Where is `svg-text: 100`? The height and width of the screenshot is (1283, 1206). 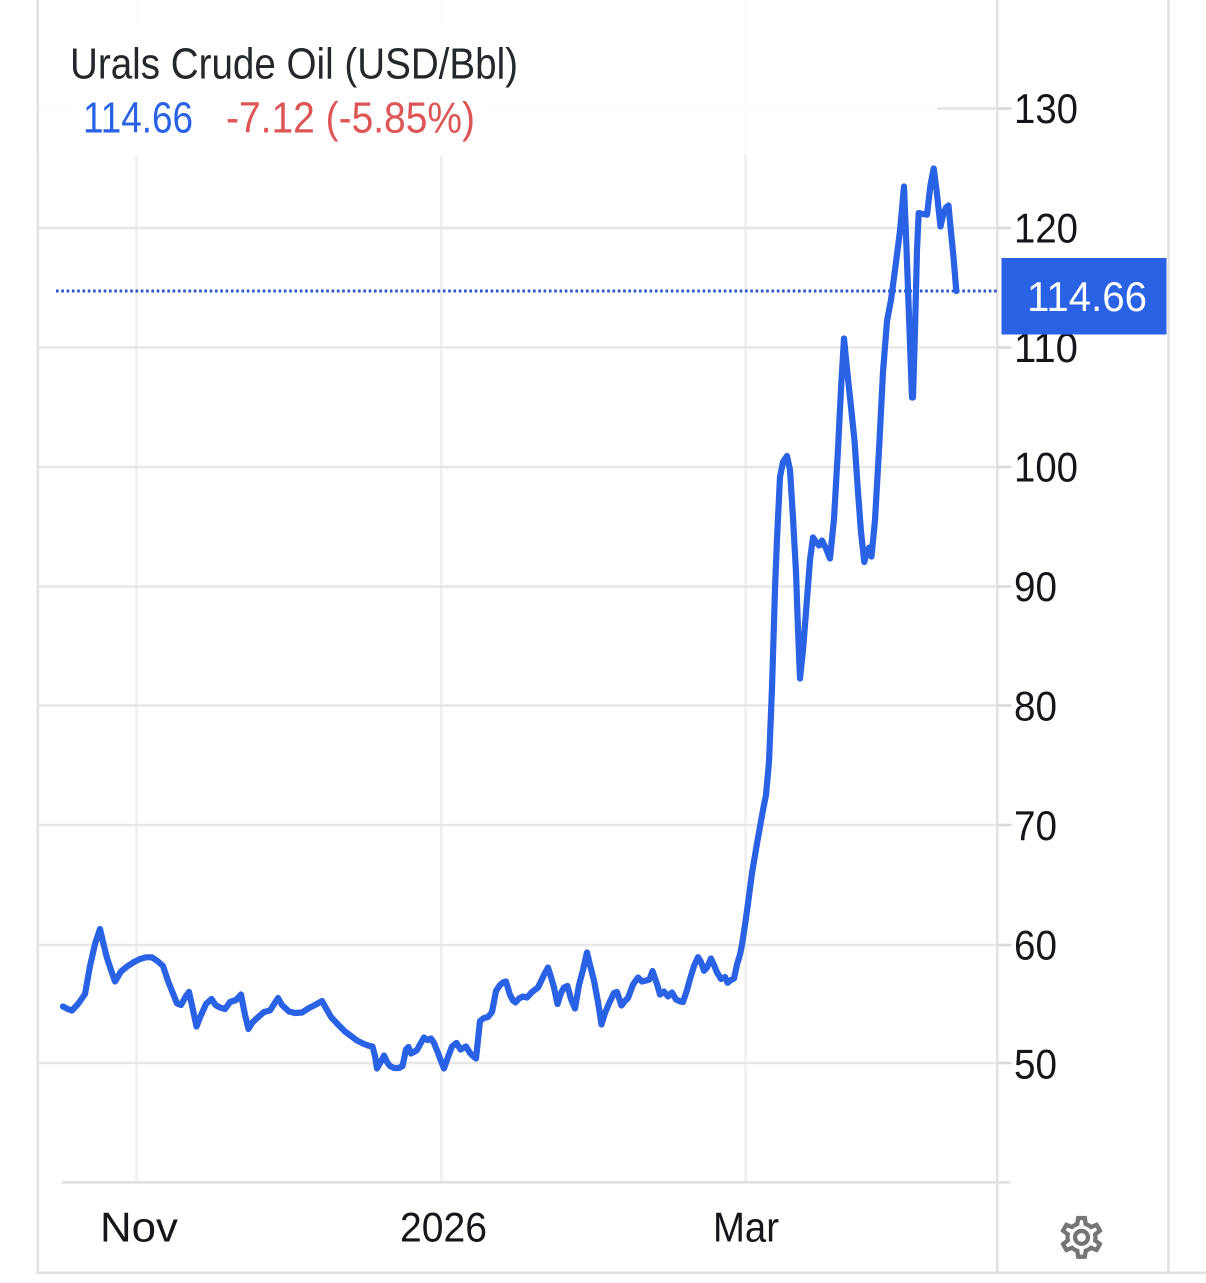
svg-text: 100 is located at coordinates (1046, 467).